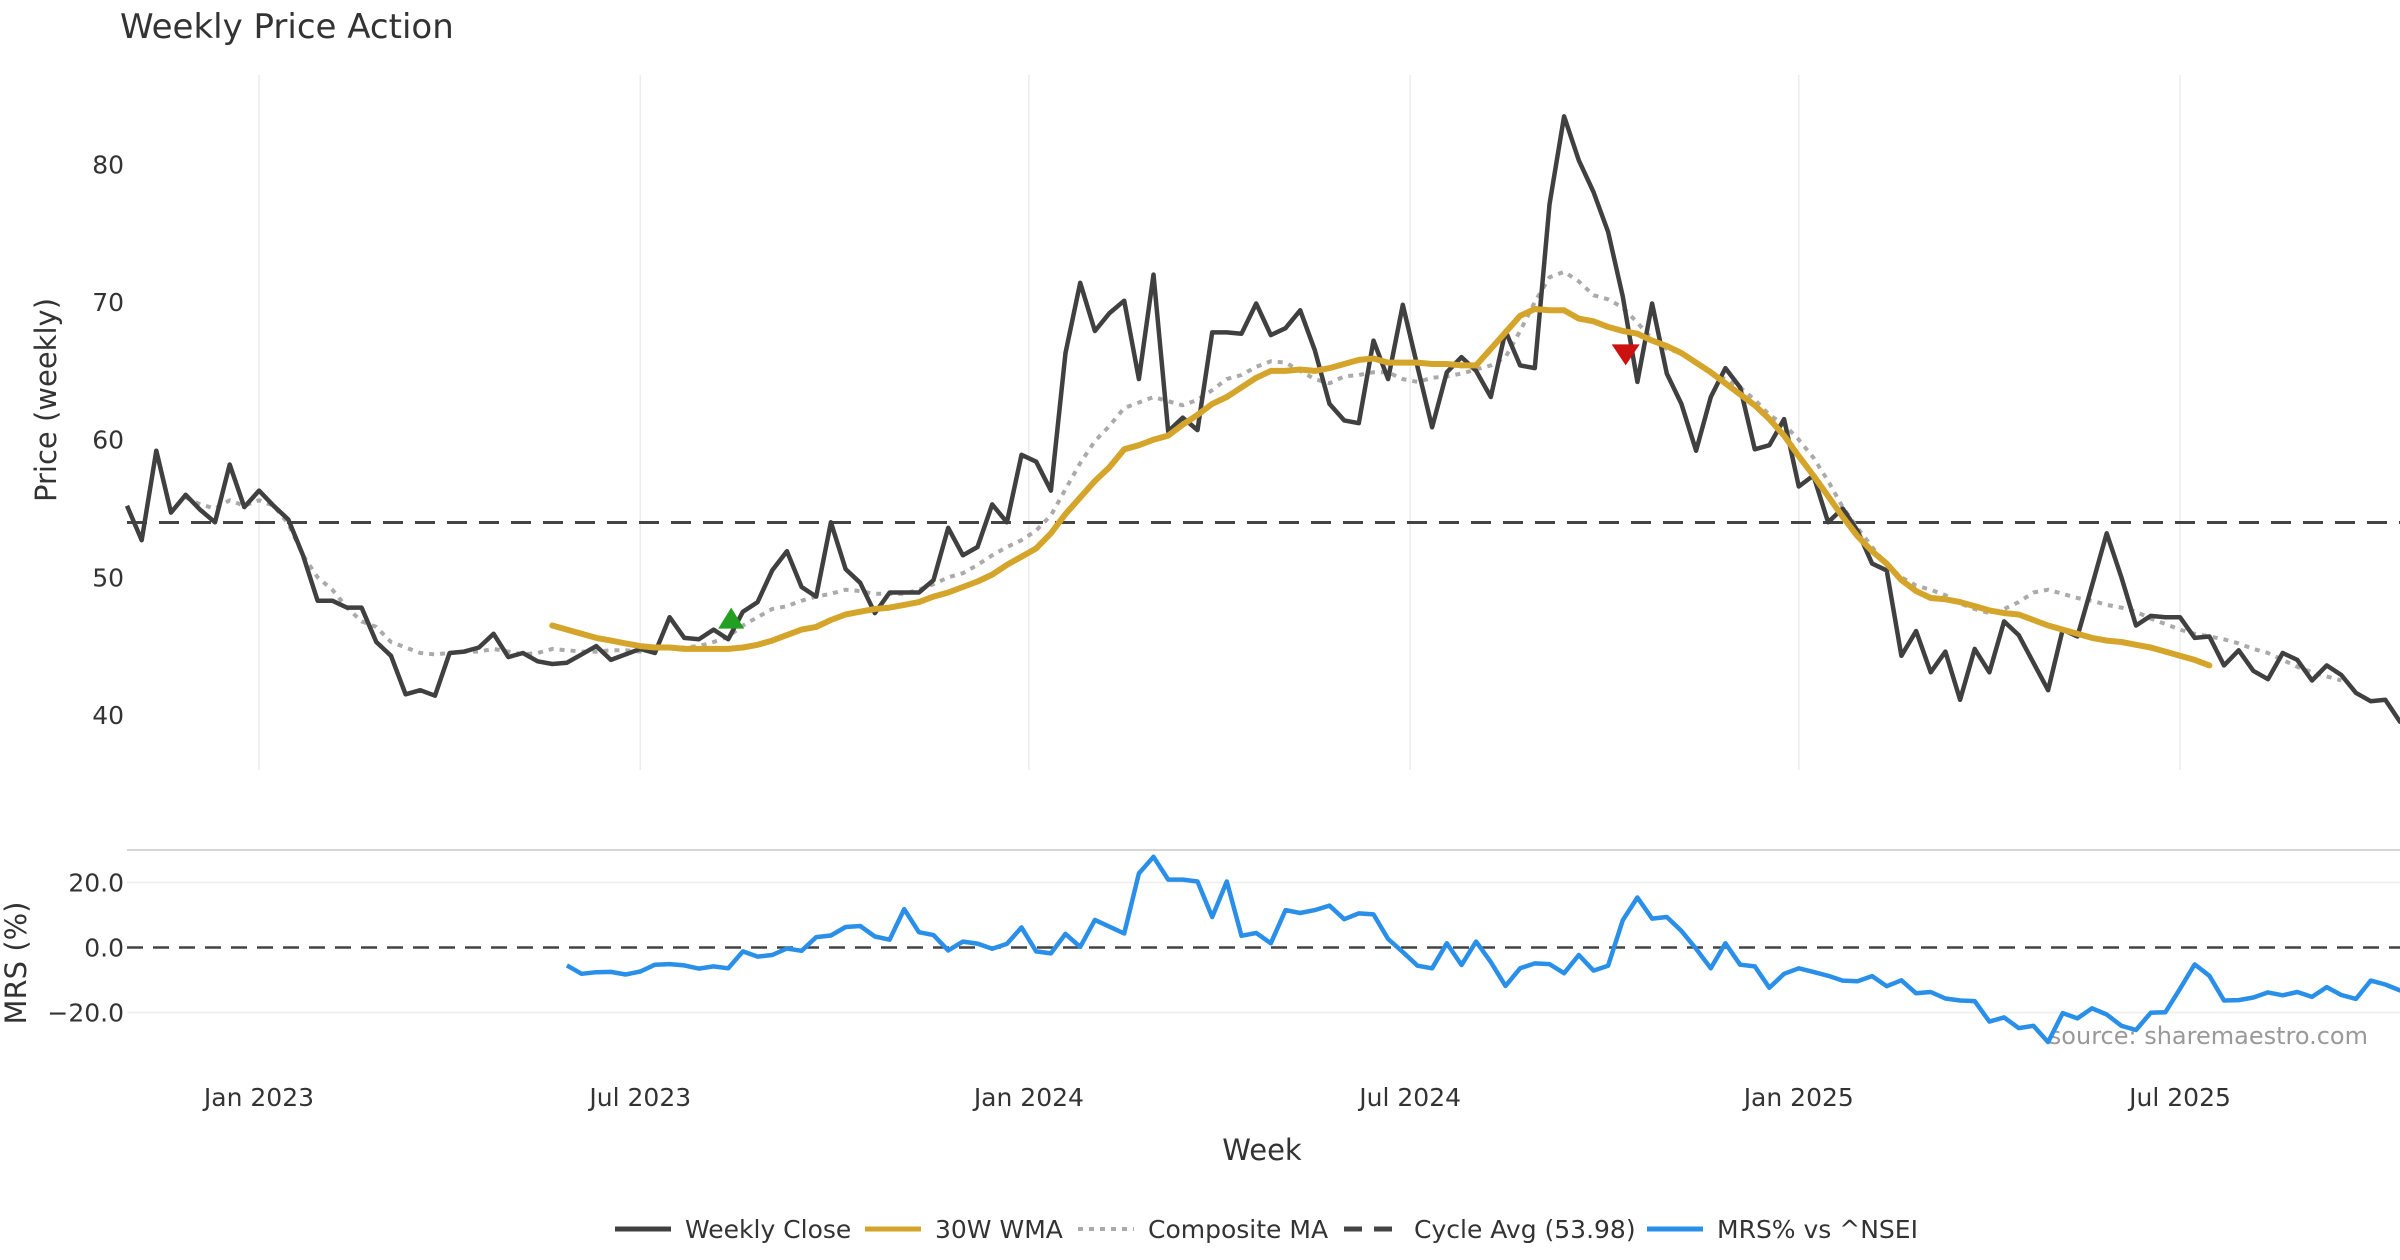 The height and width of the screenshot is (1260, 2400). What do you see at coordinates (639, 1097) in the screenshot?
I see `x-tick-label: Jul 2023` at bounding box center [639, 1097].